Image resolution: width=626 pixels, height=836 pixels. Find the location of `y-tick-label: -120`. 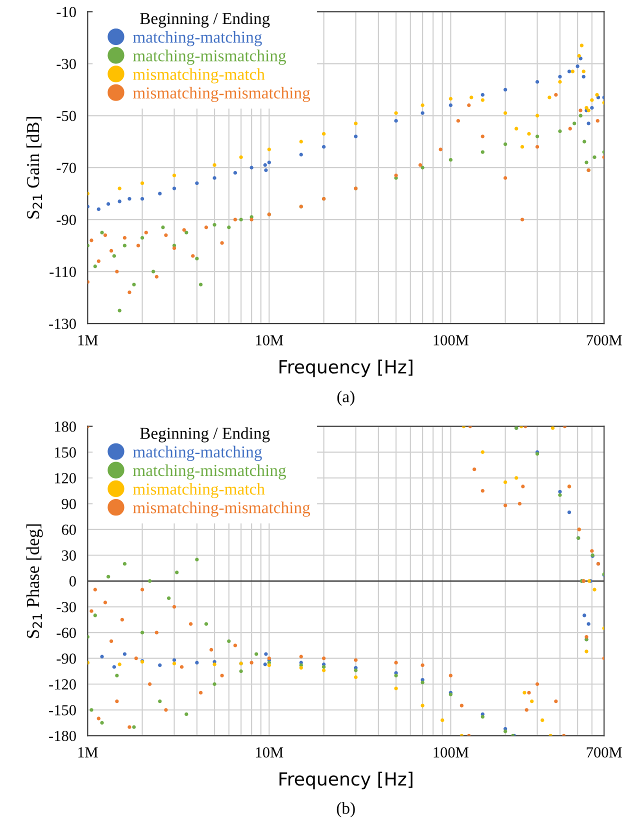

y-tick-label: -120 is located at coordinates (62, 684).